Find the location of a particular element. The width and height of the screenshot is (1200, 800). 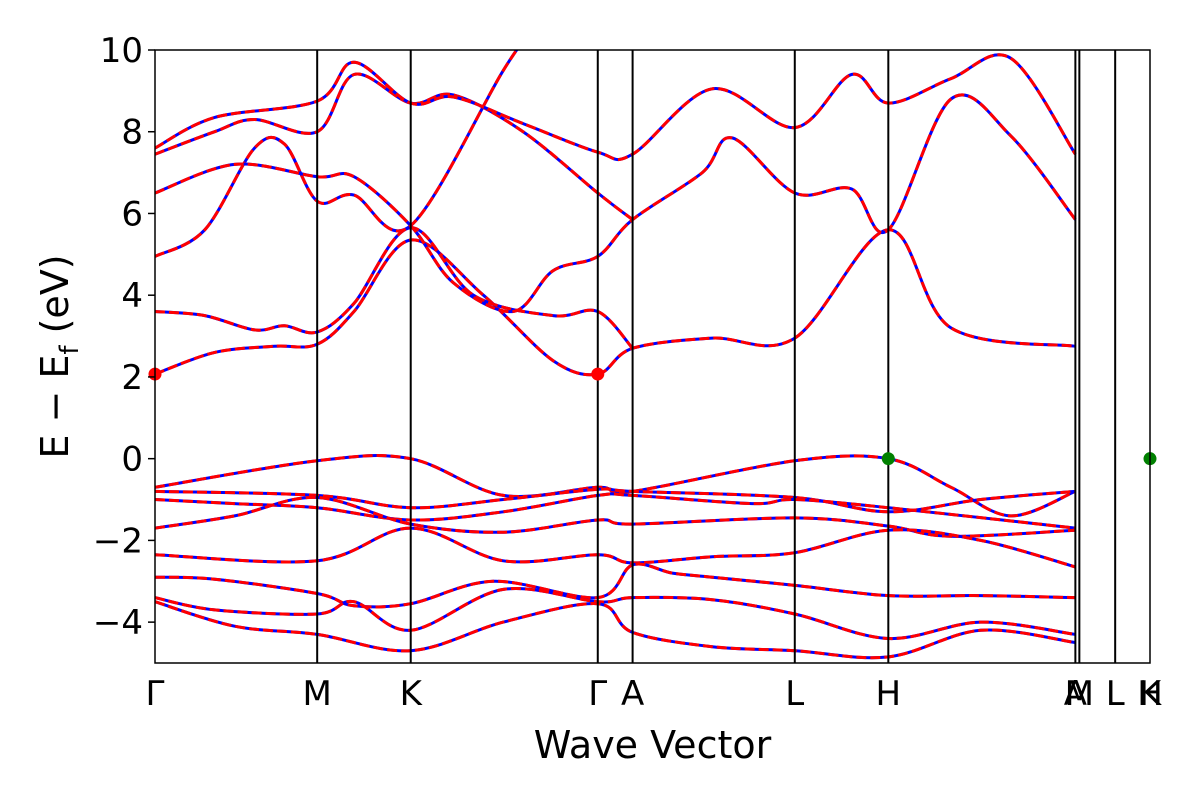

y-axis-label-sub: f is located at coordinates (70, 350).